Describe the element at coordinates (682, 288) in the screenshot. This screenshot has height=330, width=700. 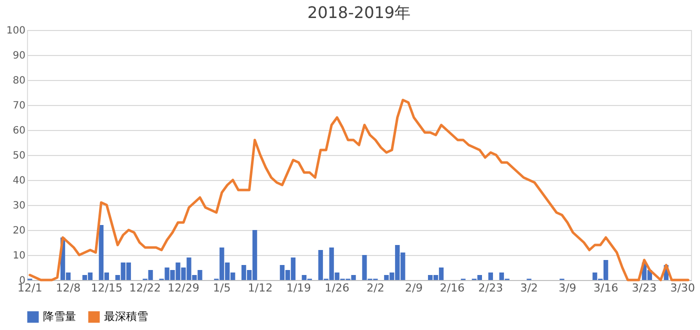
I see `x-tick-label: 3/30` at that location.